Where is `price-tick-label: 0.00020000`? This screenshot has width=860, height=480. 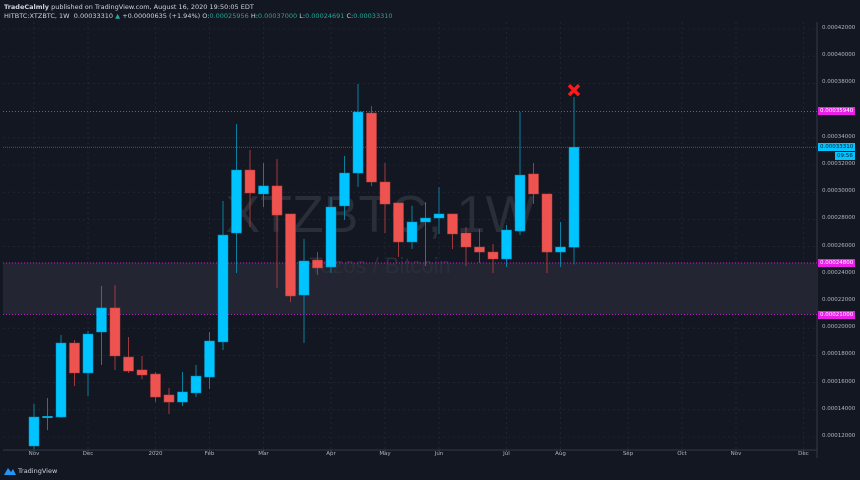 price-tick-label: 0.00020000 is located at coordinates (839, 327).